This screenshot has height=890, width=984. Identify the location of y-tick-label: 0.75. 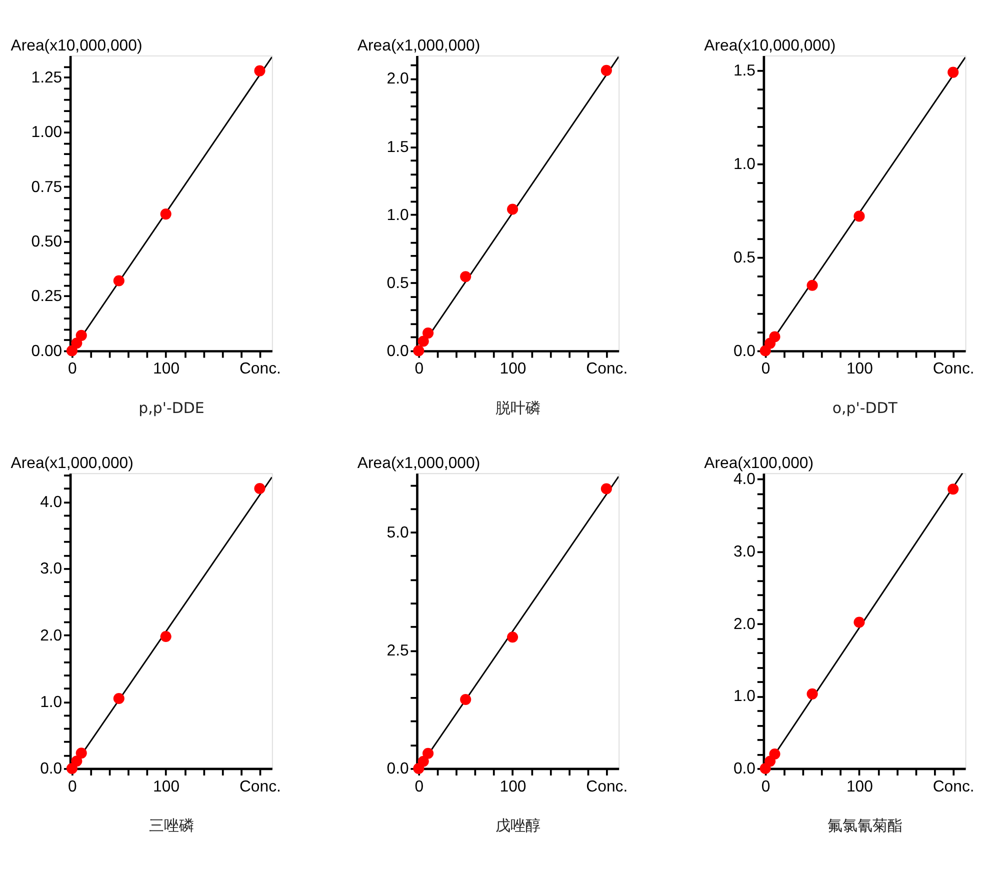
(46, 187).